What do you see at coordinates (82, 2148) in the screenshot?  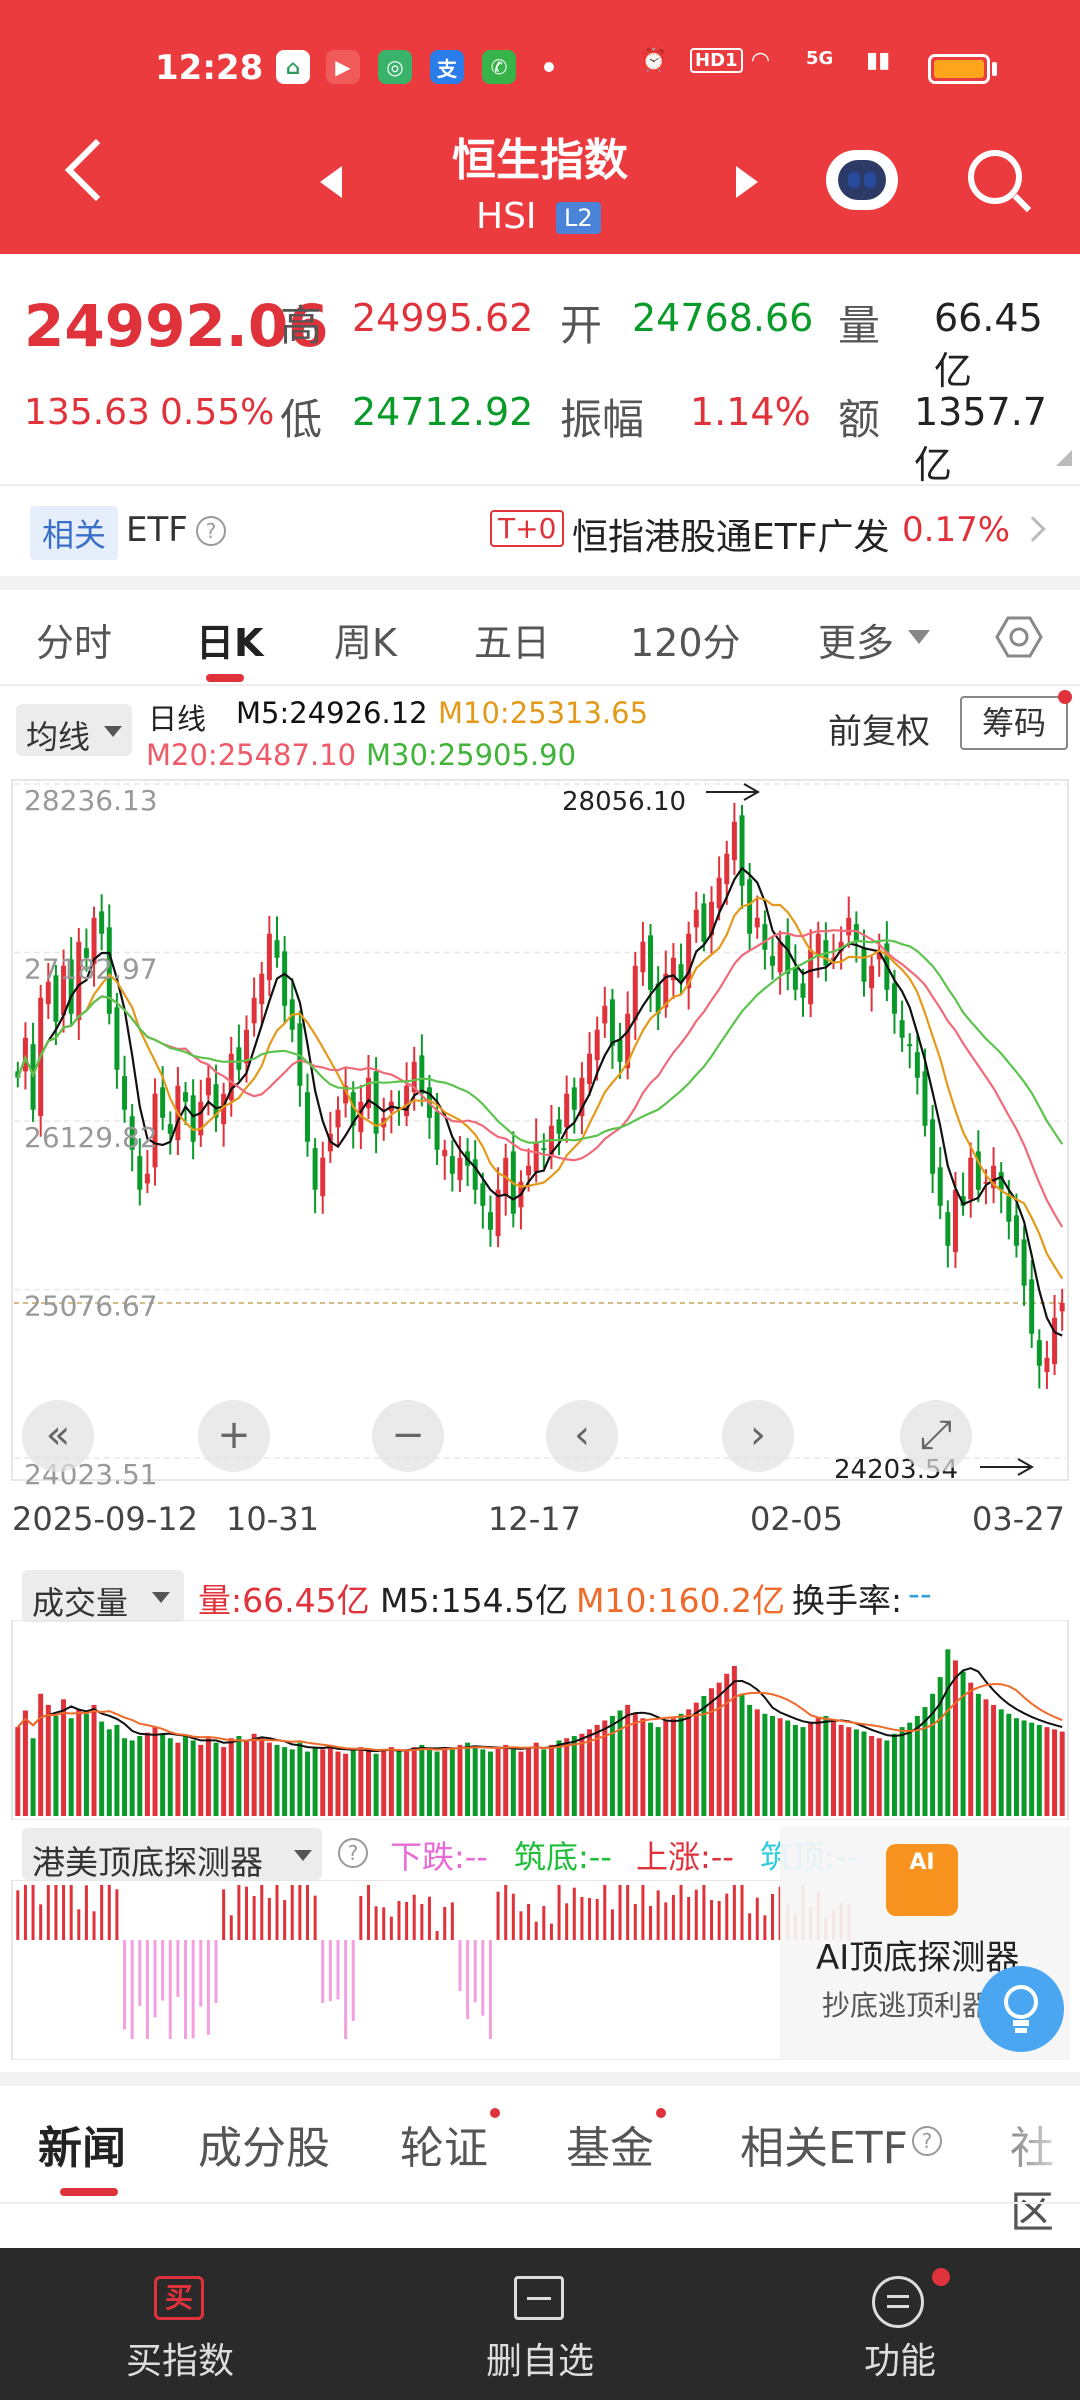 I see `tab-news: 新闻` at bounding box center [82, 2148].